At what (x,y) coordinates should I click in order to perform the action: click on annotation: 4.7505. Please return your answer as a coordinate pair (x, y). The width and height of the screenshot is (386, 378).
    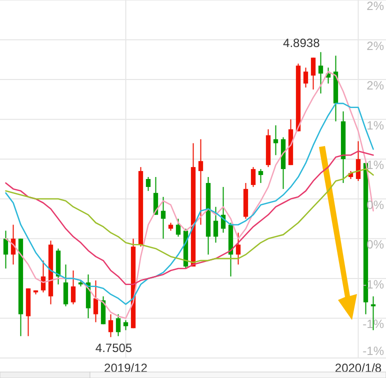
    Looking at the image, I should click on (113, 348).